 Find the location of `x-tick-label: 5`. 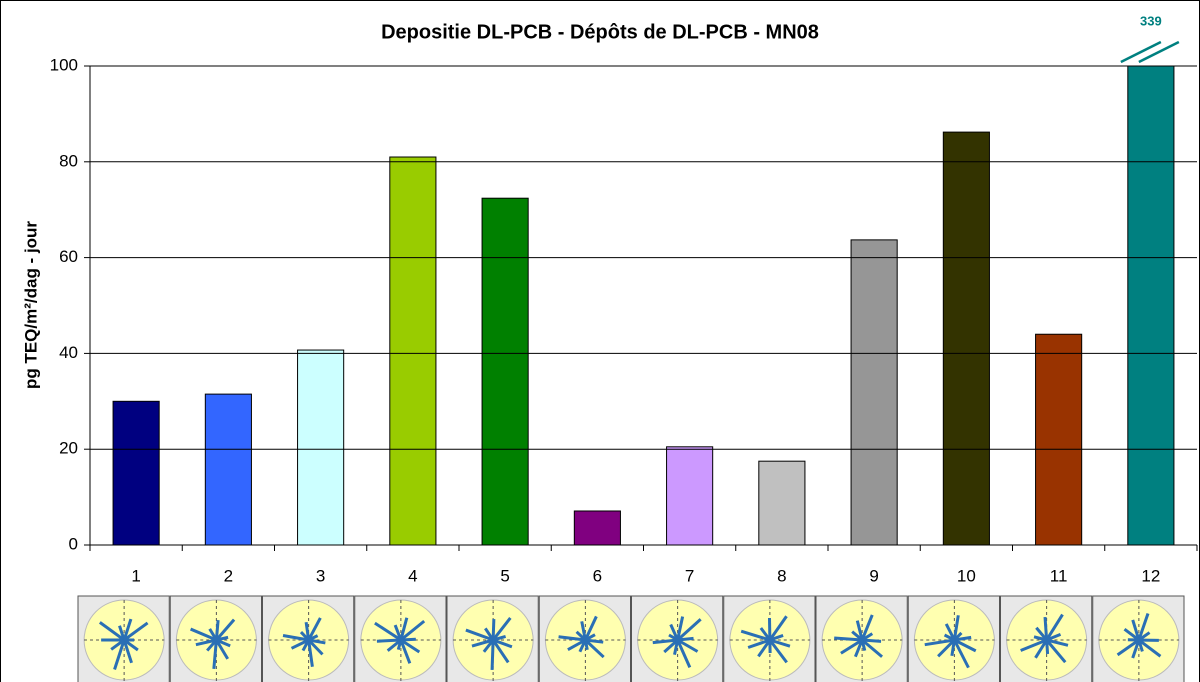

x-tick-label: 5 is located at coordinates (504, 575).